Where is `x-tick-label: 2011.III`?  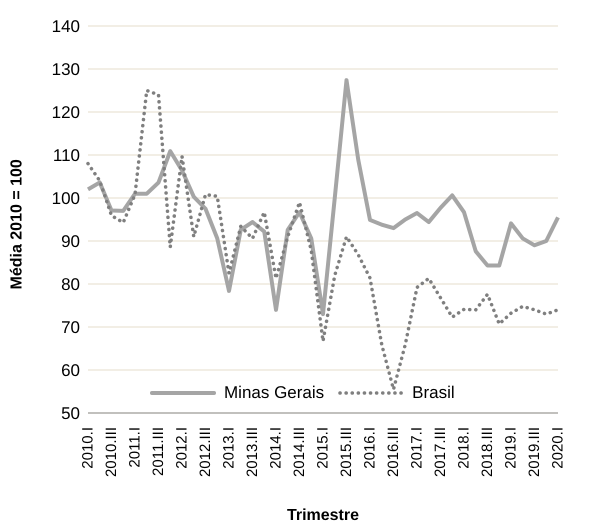 x-tick-label: 2011.III is located at coordinates (158, 451).